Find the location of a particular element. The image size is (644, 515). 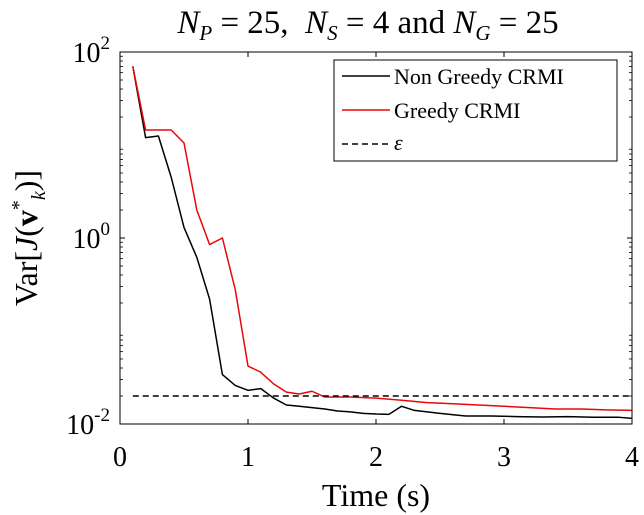

y-tick-label: 10⁻² is located at coordinates (88, 423).